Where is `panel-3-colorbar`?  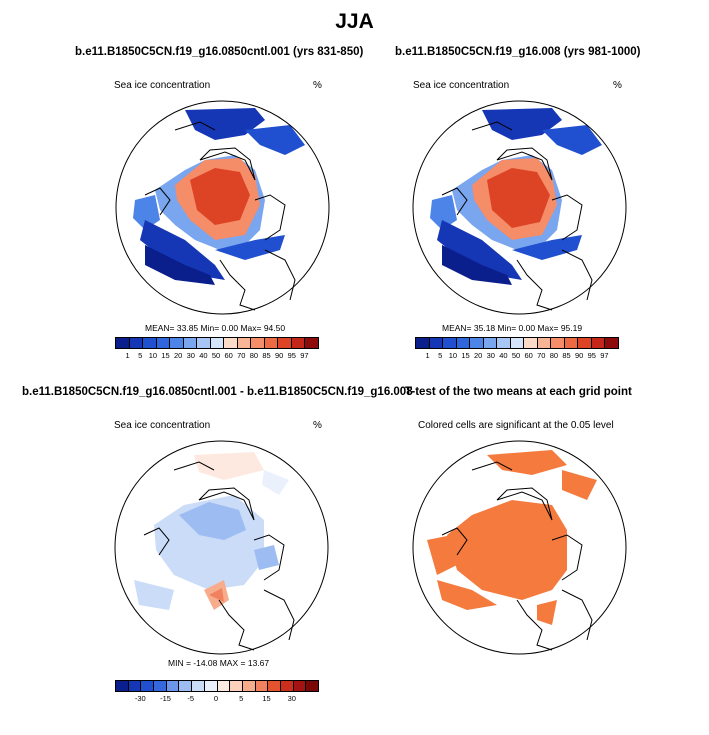
panel-3-colorbar is located at coordinates (217, 686).